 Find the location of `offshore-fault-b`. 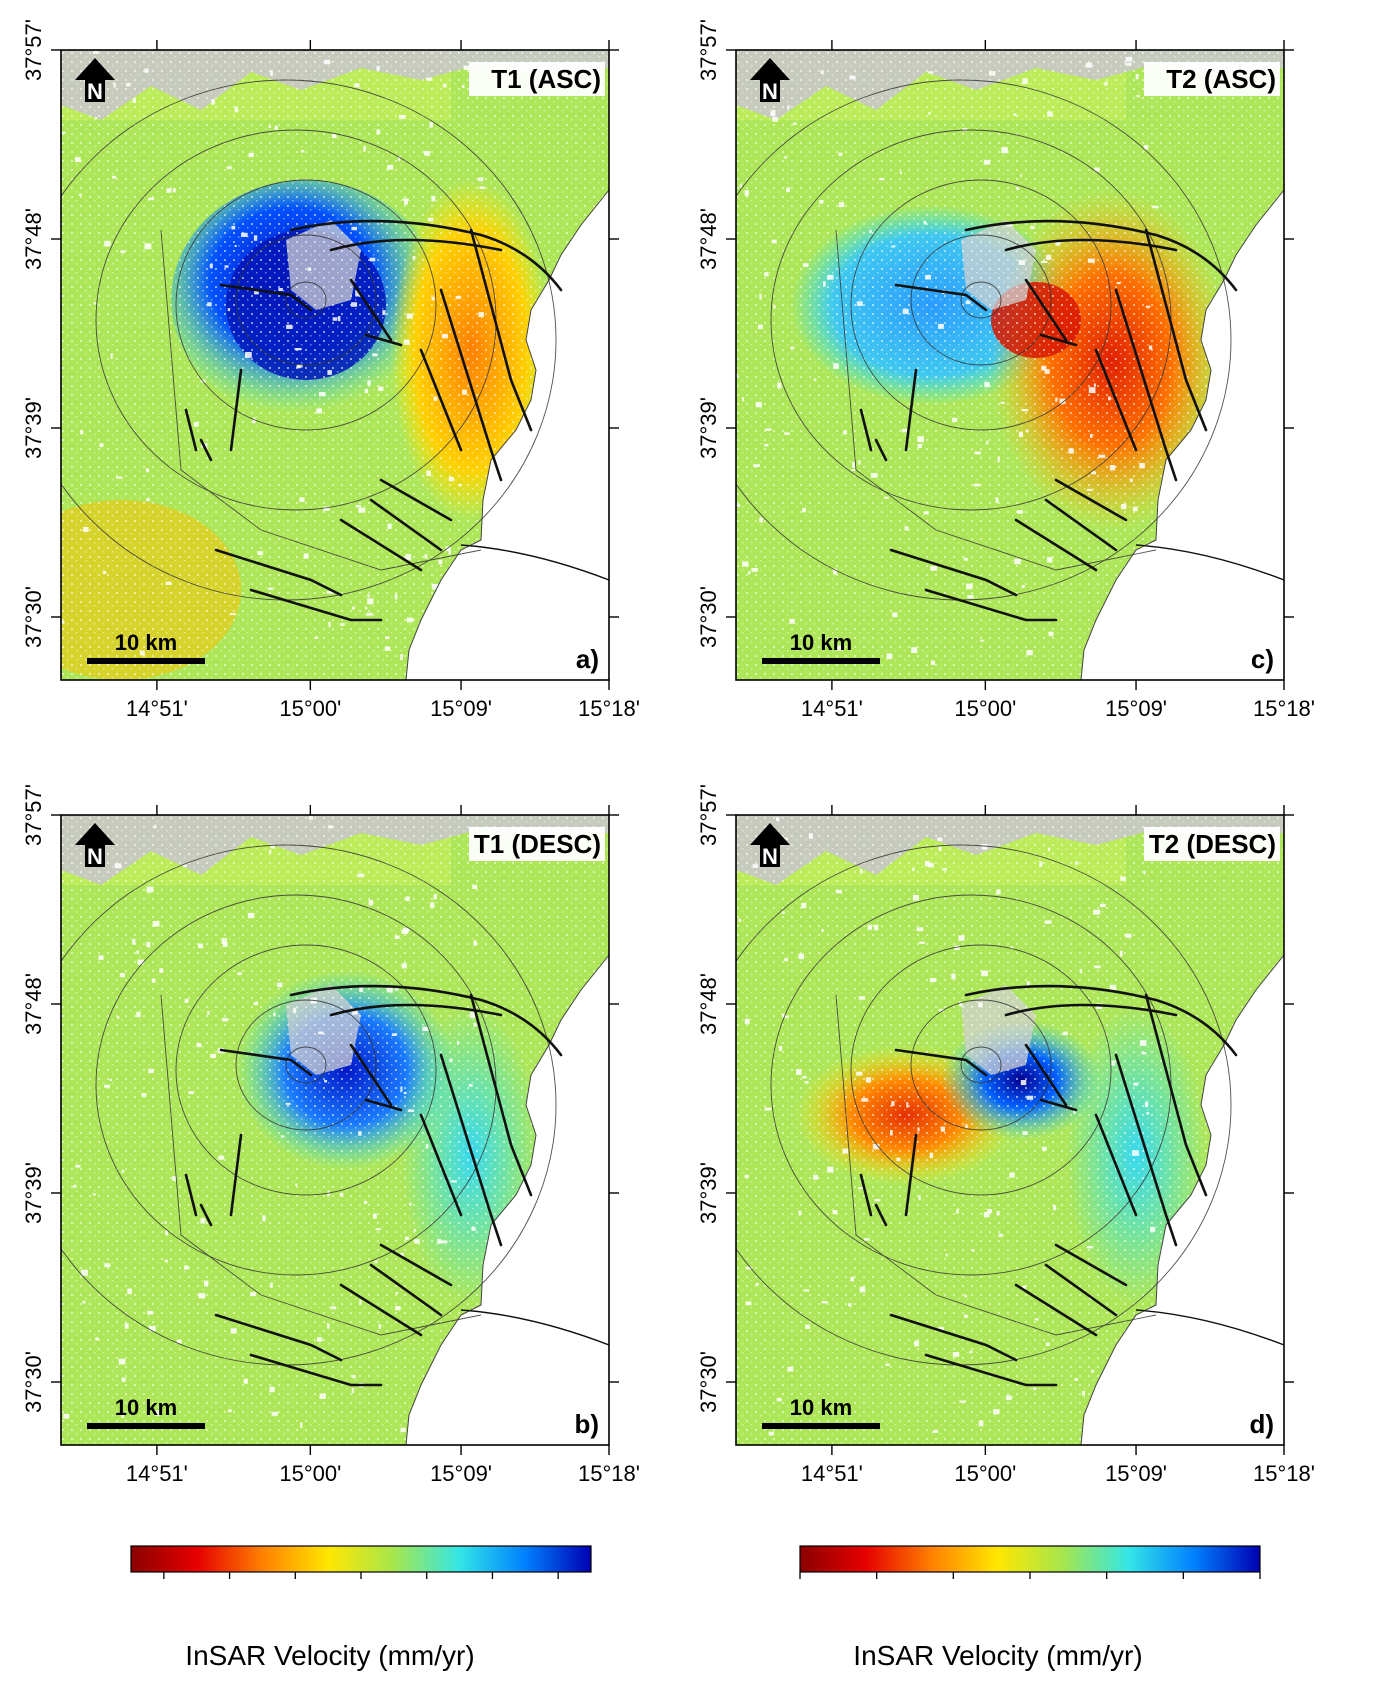

offshore-fault-b is located at coordinates (534, 1327).